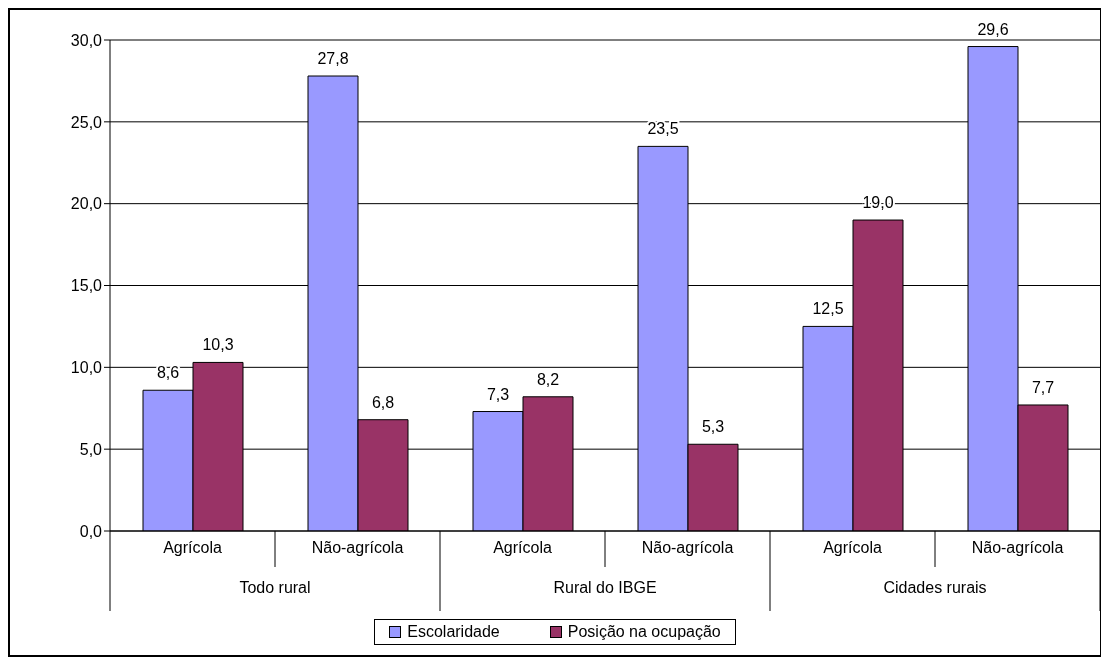 This screenshot has height=668, width=1101. What do you see at coordinates (548, 379) in the screenshot?
I see `data-label: 8,2` at bounding box center [548, 379].